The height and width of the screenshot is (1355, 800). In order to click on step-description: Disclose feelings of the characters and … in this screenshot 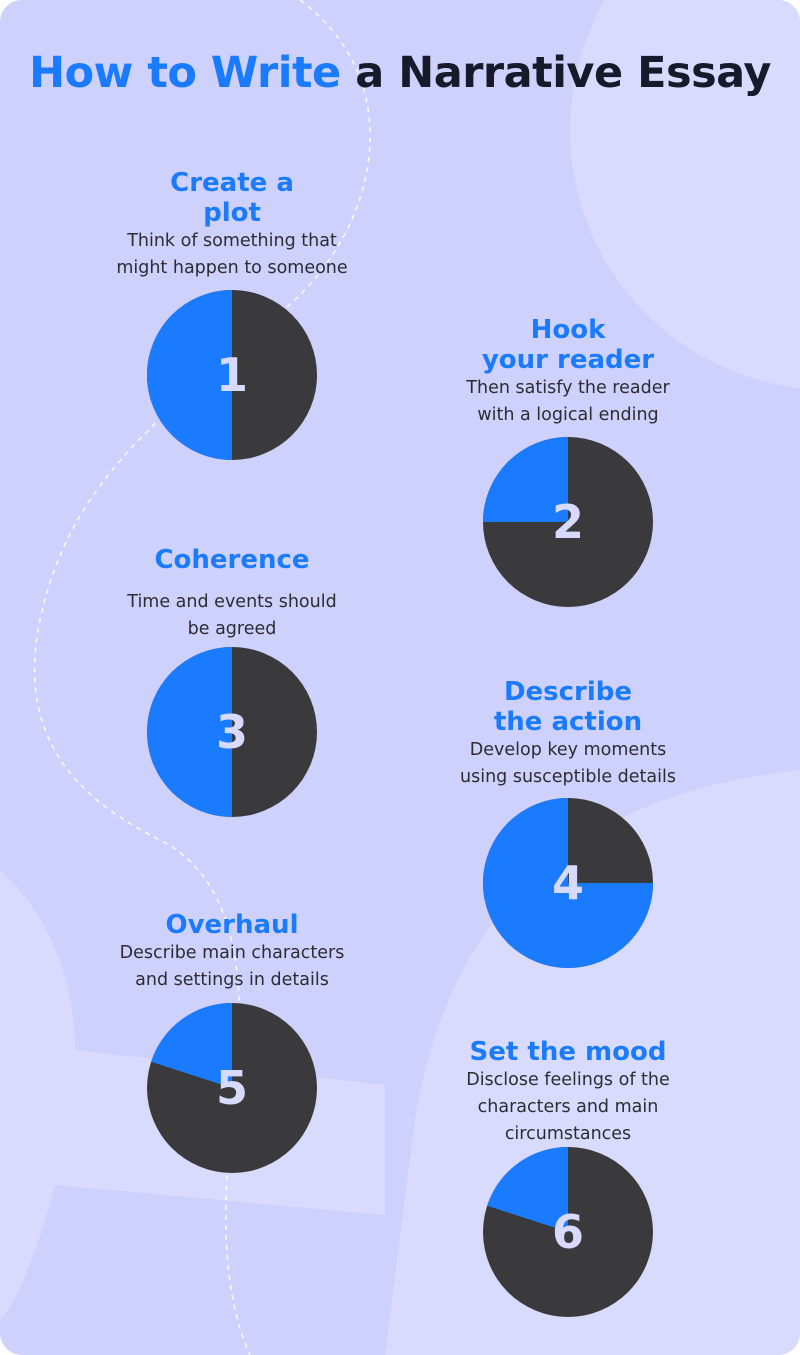, I will do `click(568, 1107)`.